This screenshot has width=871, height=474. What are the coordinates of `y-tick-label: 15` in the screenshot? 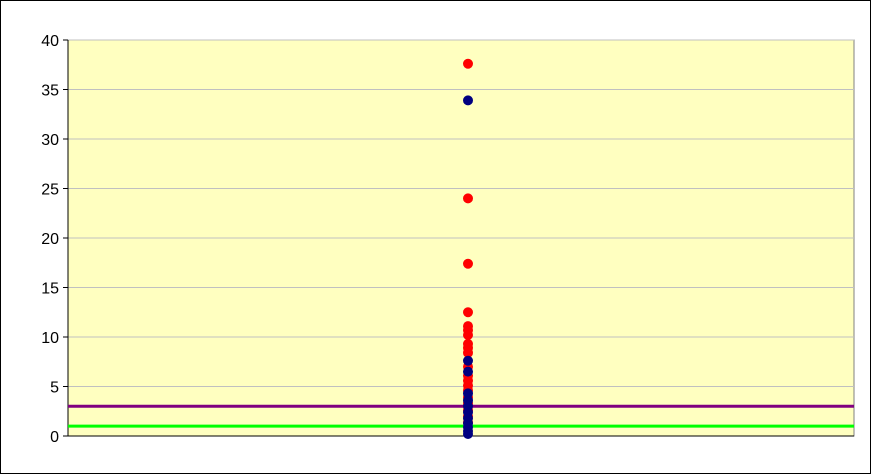 It's located at (50, 289).